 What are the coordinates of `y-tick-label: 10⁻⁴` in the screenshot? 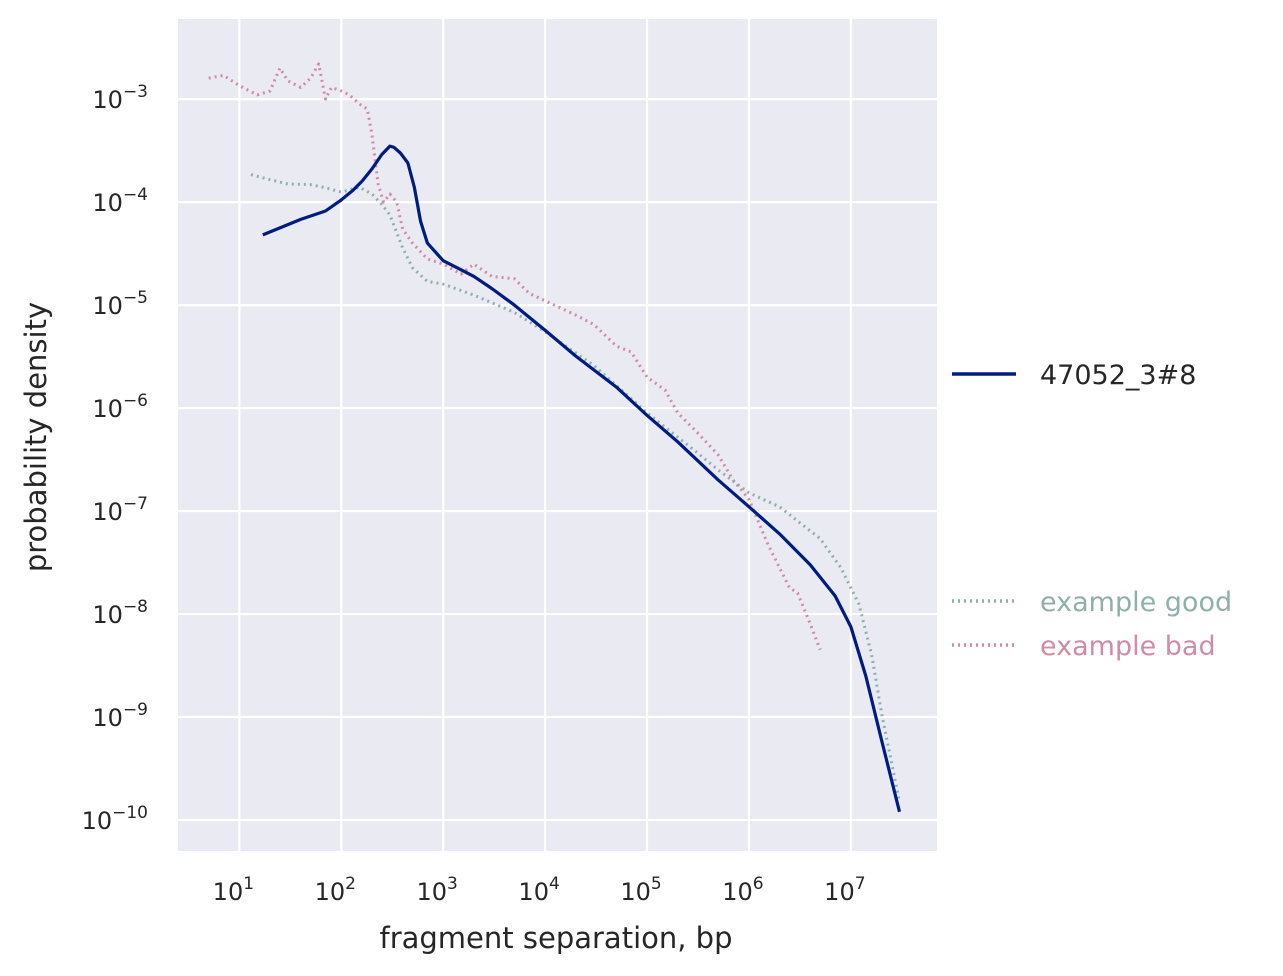 It's located at (120, 201).